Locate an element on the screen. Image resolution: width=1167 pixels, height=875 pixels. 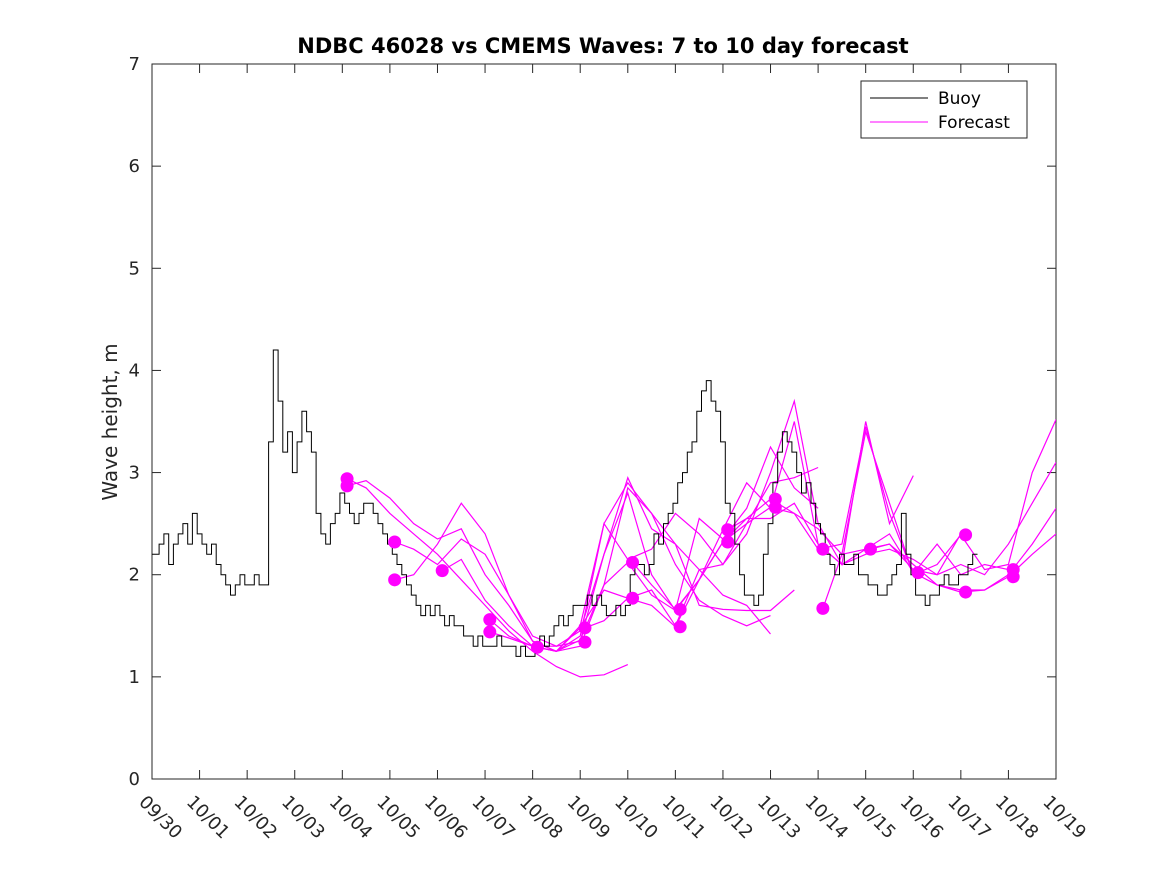
y-tick-label: 0 is located at coordinates (134, 779).